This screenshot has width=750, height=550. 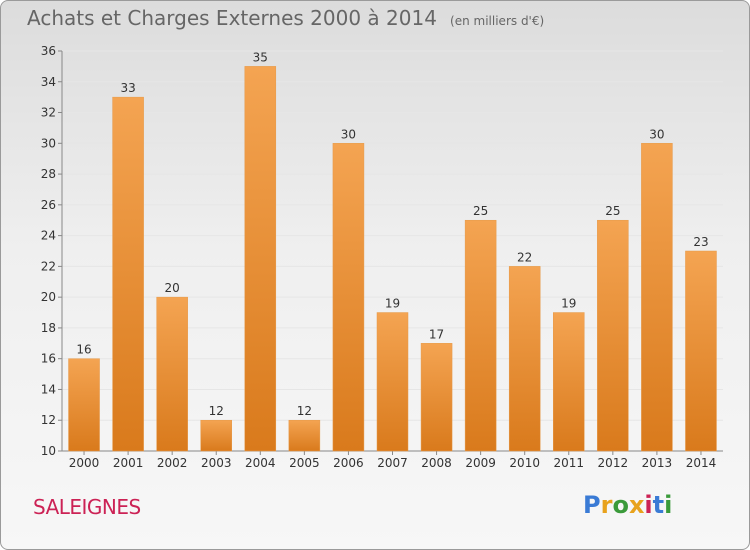 What do you see at coordinates (606, 505) in the screenshot?
I see `logo-letter: r` at bounding box center [606, 505].